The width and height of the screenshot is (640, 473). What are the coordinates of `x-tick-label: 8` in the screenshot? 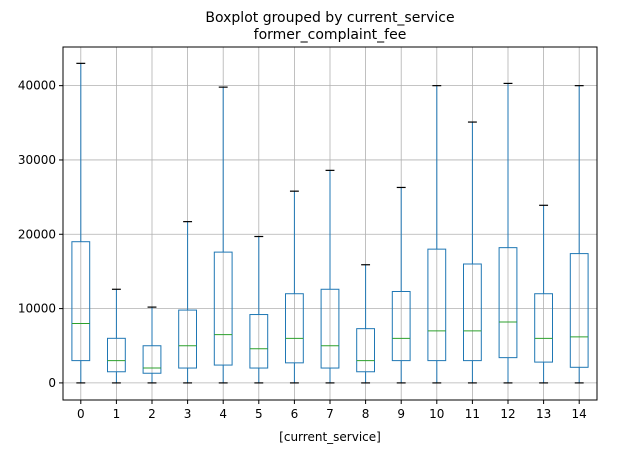 It's located at (366, 414).